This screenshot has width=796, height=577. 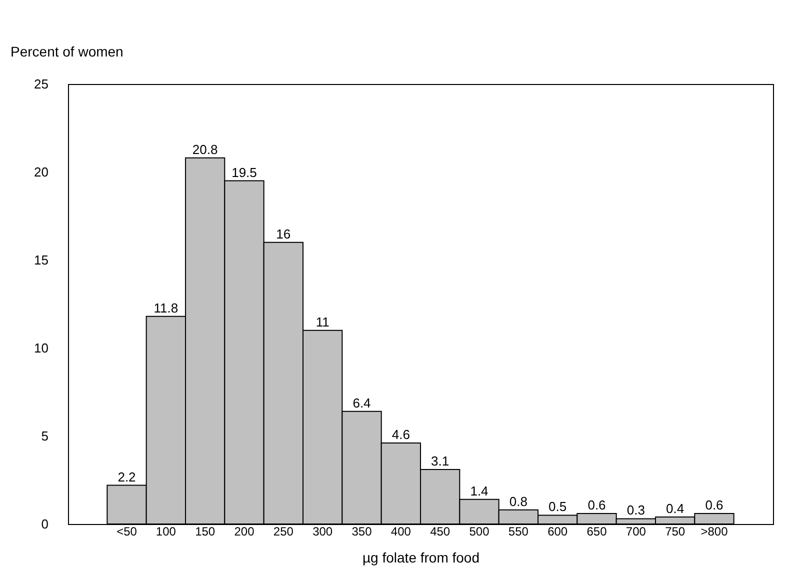 I want to click on x-tick-label: 150, so click(x=205, y=531).